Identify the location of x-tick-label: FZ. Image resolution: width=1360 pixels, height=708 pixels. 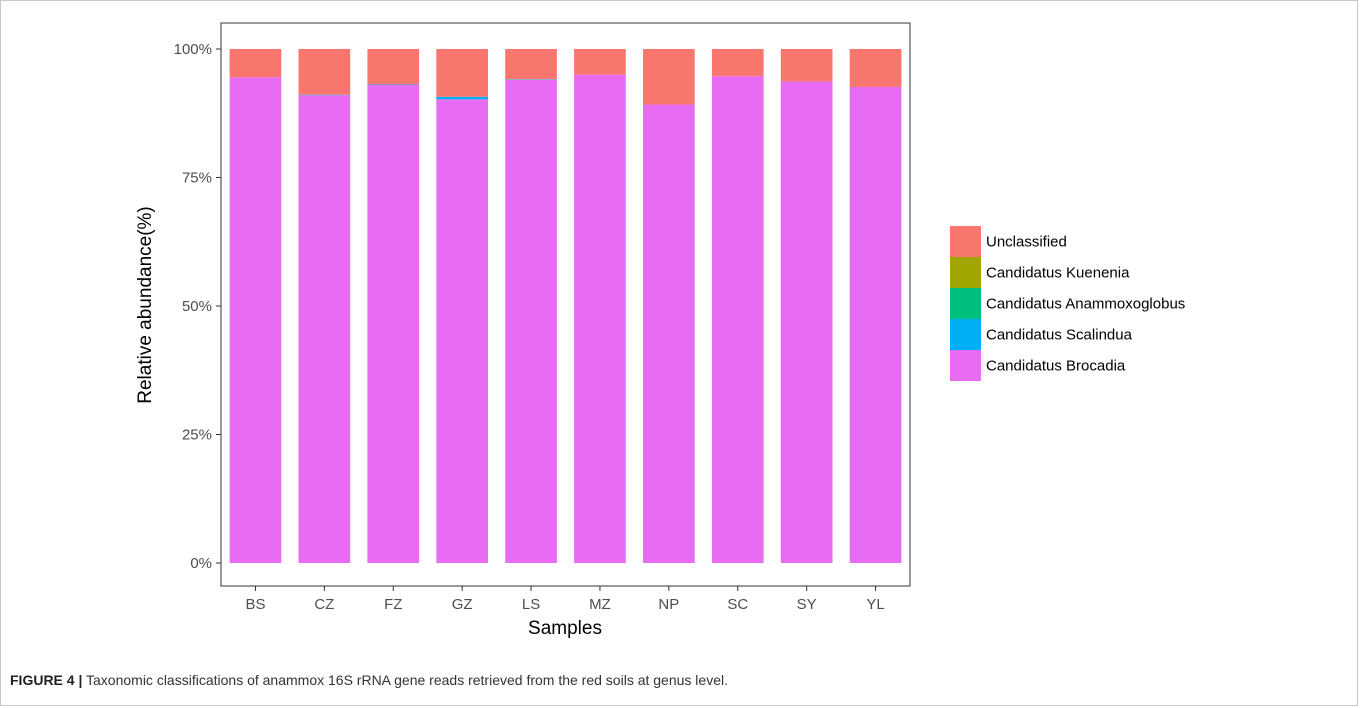
(393, 604).